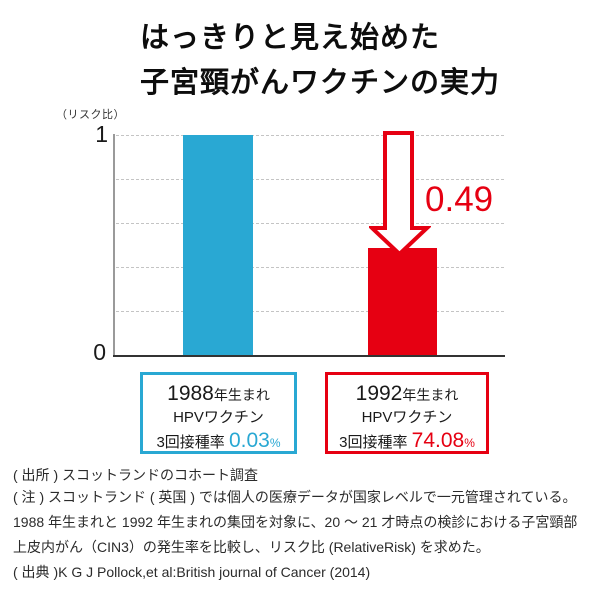 The width and height of the screenshot is (602, 591). What do you see at coordinates (379, 393) in the screenshot?
I see `legend-1992-year: 1992` at bounding box center [379, 393].